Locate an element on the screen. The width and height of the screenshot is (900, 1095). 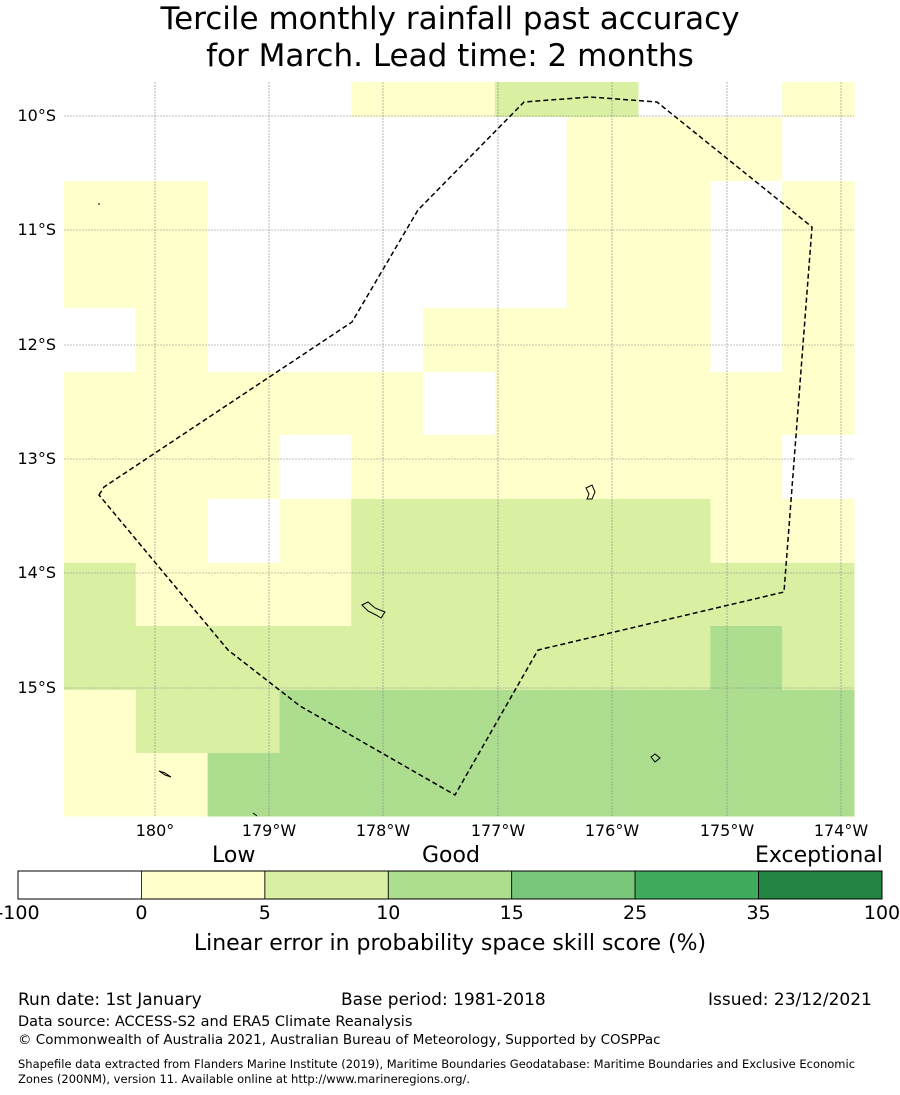
colorbar-border is located at coordinates (450, 885).